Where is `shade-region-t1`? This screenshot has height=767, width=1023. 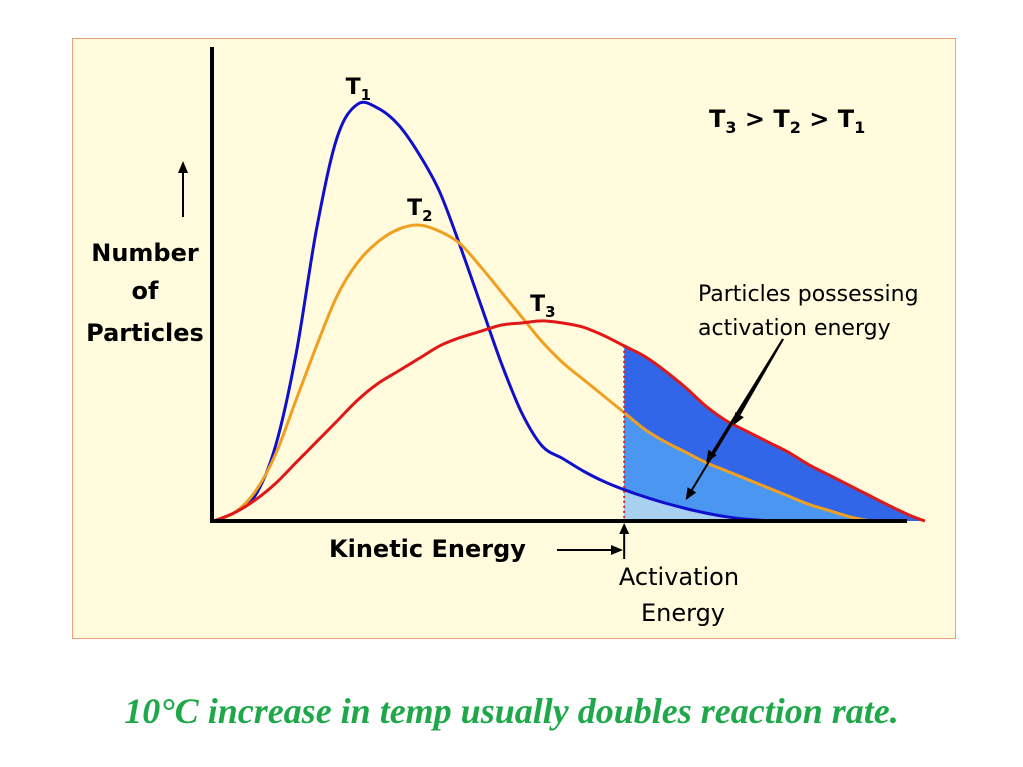
shade-region-t1 is located at coordinates (706, 505).